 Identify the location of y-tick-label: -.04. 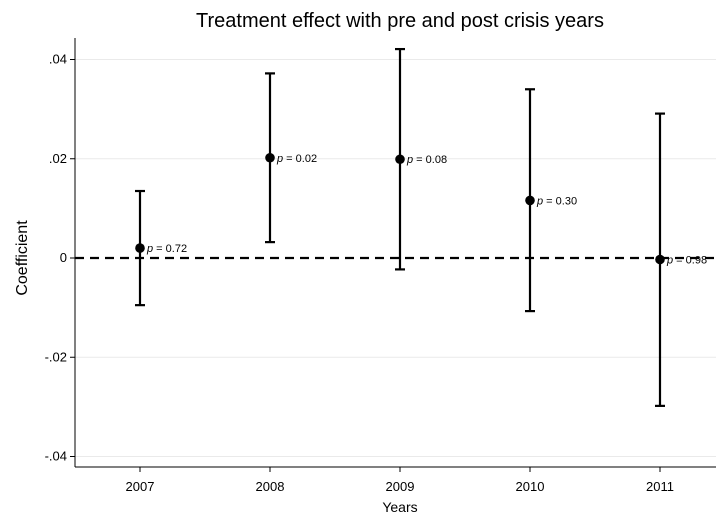
(56, 456).